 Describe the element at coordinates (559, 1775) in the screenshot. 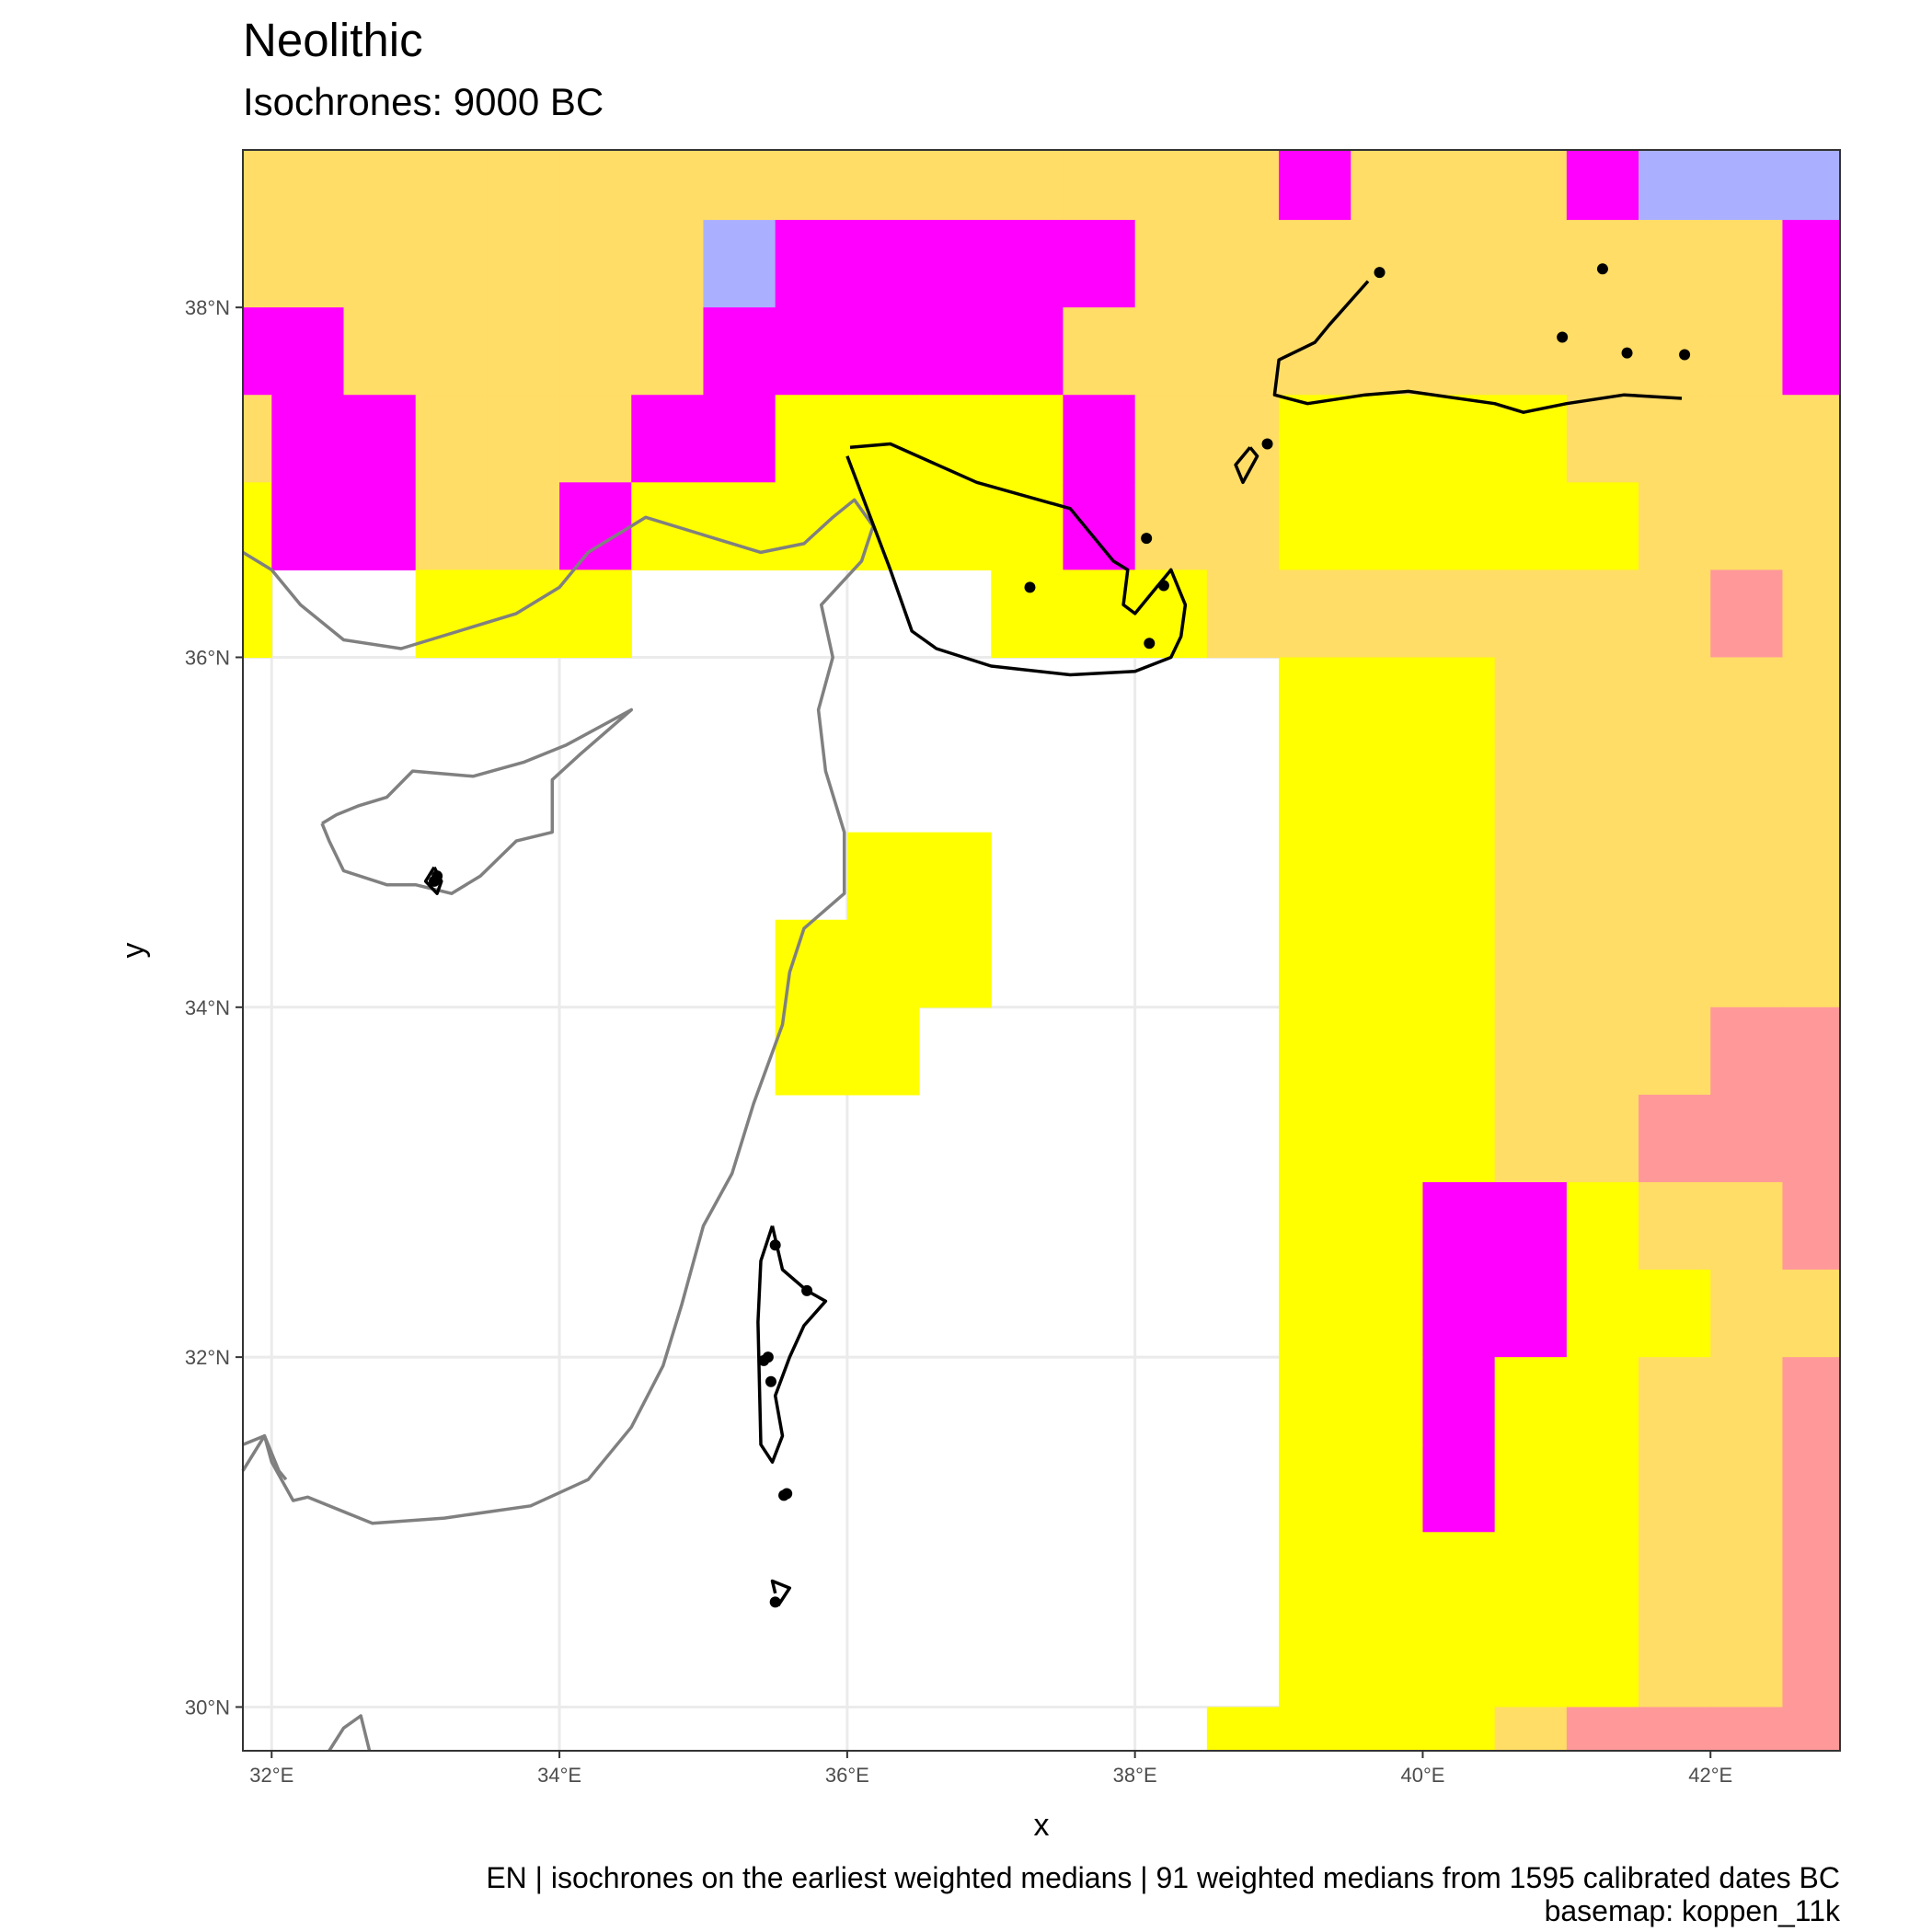

I see `x-tick-label: 34°E` at that location.